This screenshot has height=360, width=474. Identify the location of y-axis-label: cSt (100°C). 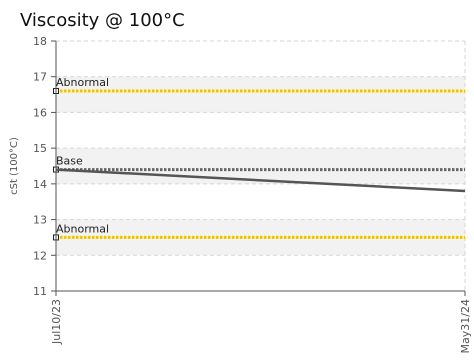
(14, 166).